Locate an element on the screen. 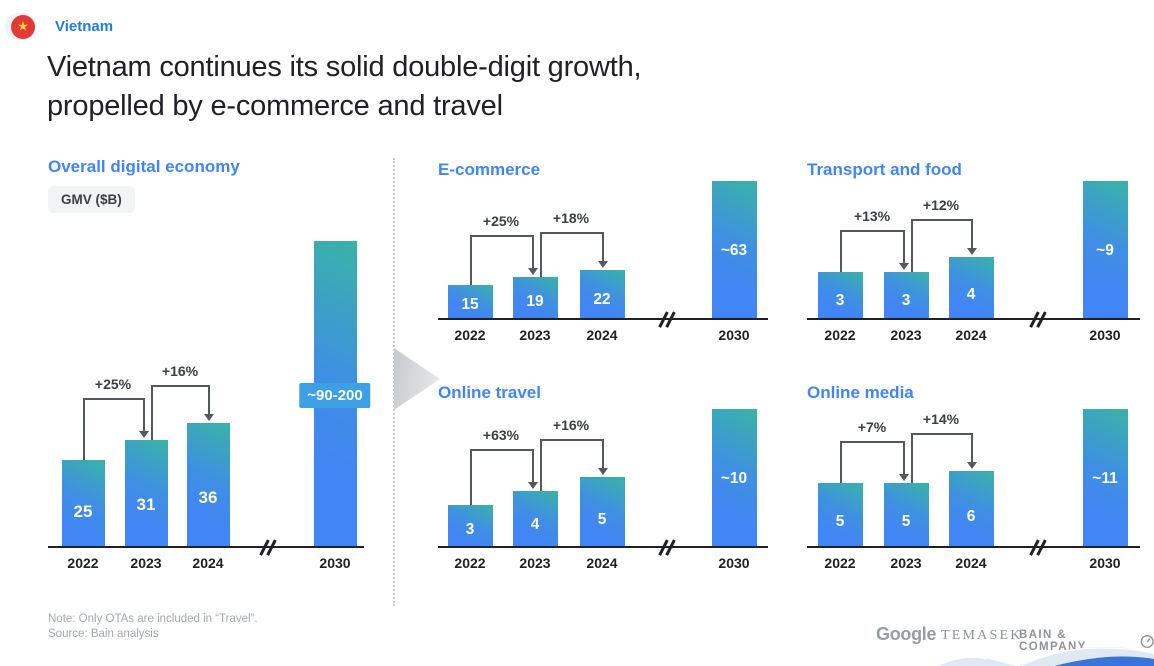  value-label-2024: 36 is located at coordinates (208, 497).